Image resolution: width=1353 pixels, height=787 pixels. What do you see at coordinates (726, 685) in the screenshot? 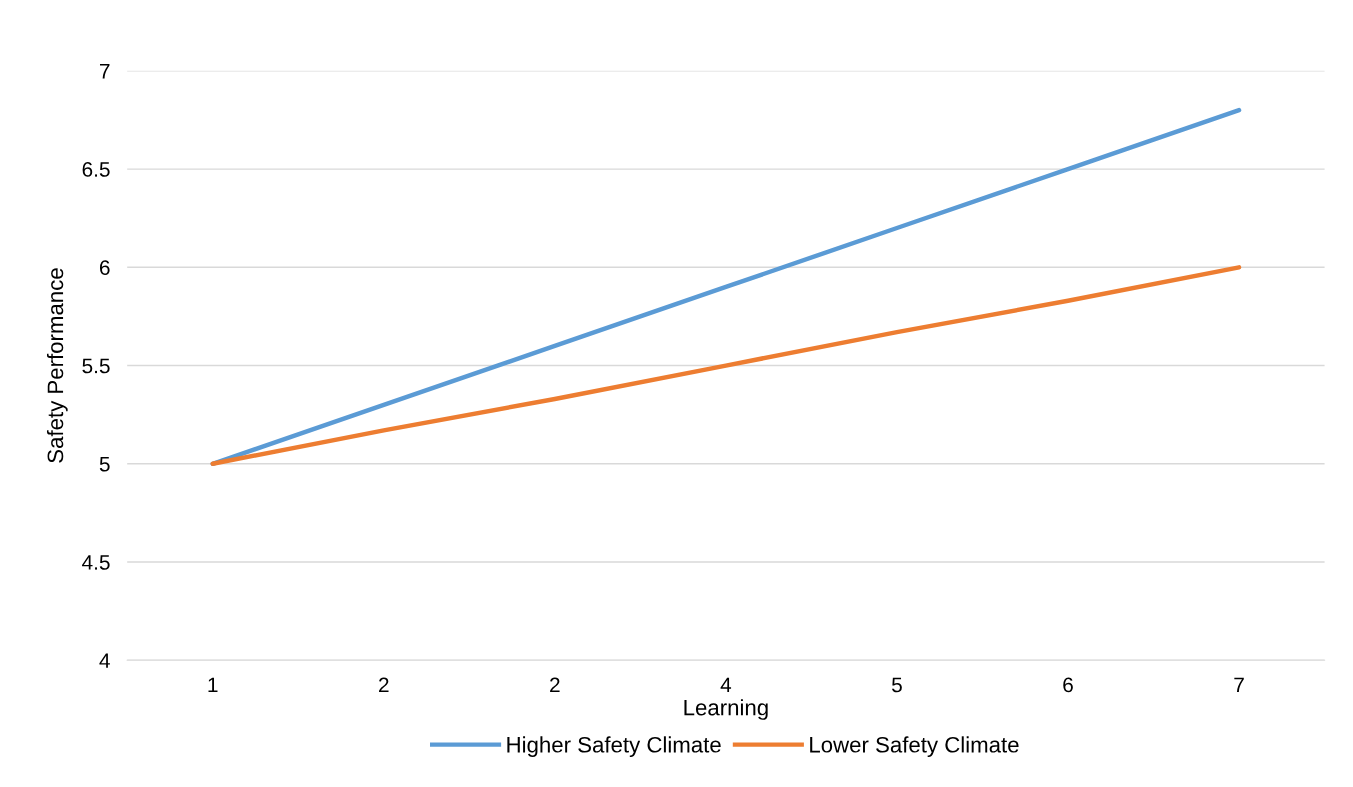
I see `x-tick-label: 4` at bounding box center [726, 685].